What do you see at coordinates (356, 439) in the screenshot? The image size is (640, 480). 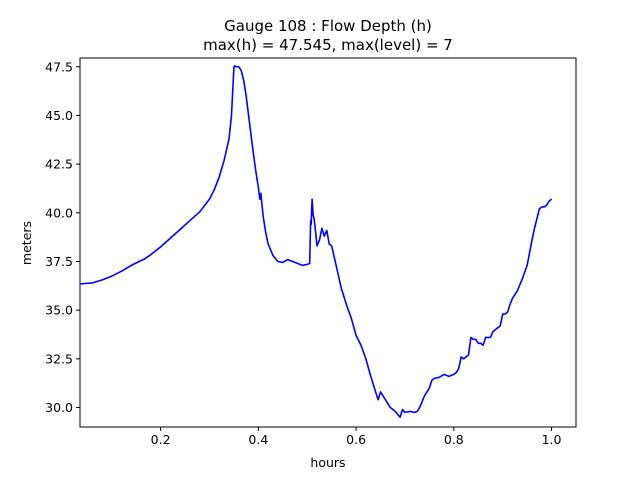 I see `x-tick-label: 0.6` at bounding box center [356, 439].